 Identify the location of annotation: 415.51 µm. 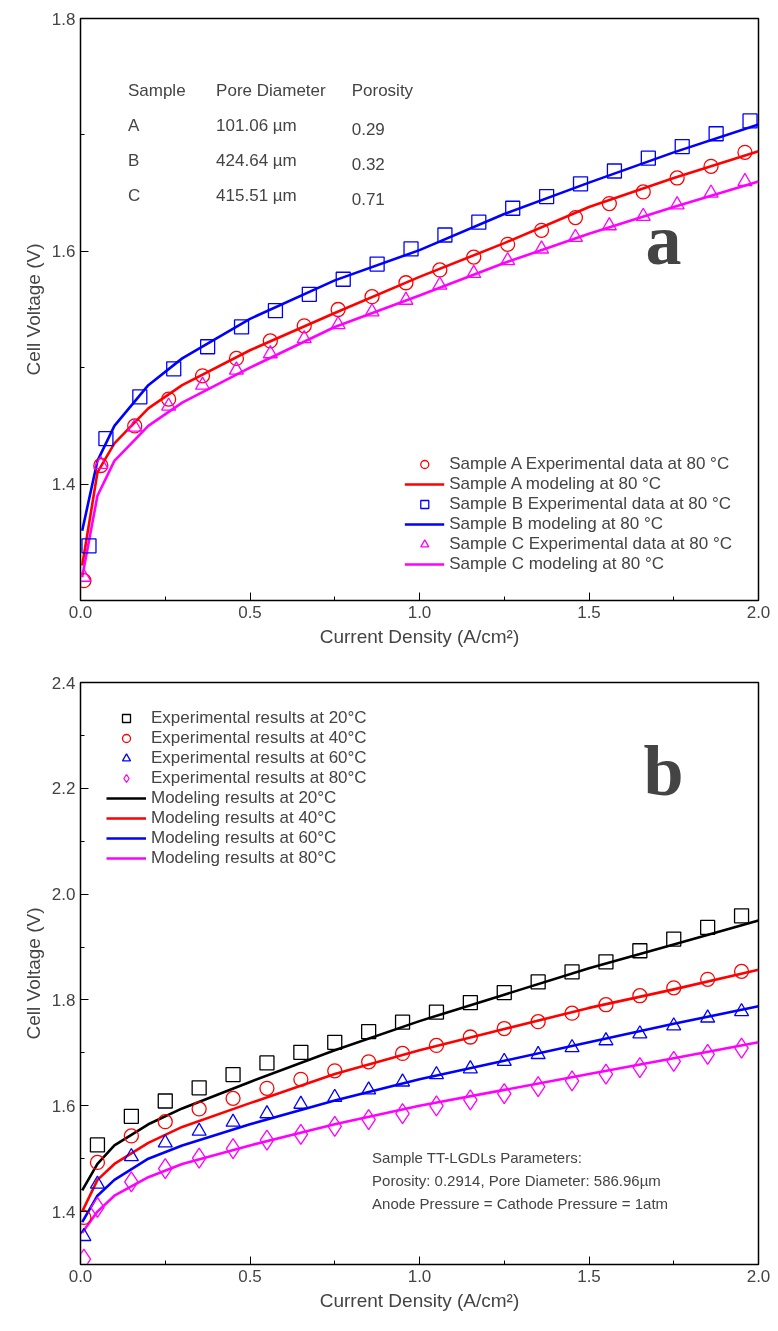
(256, 195).